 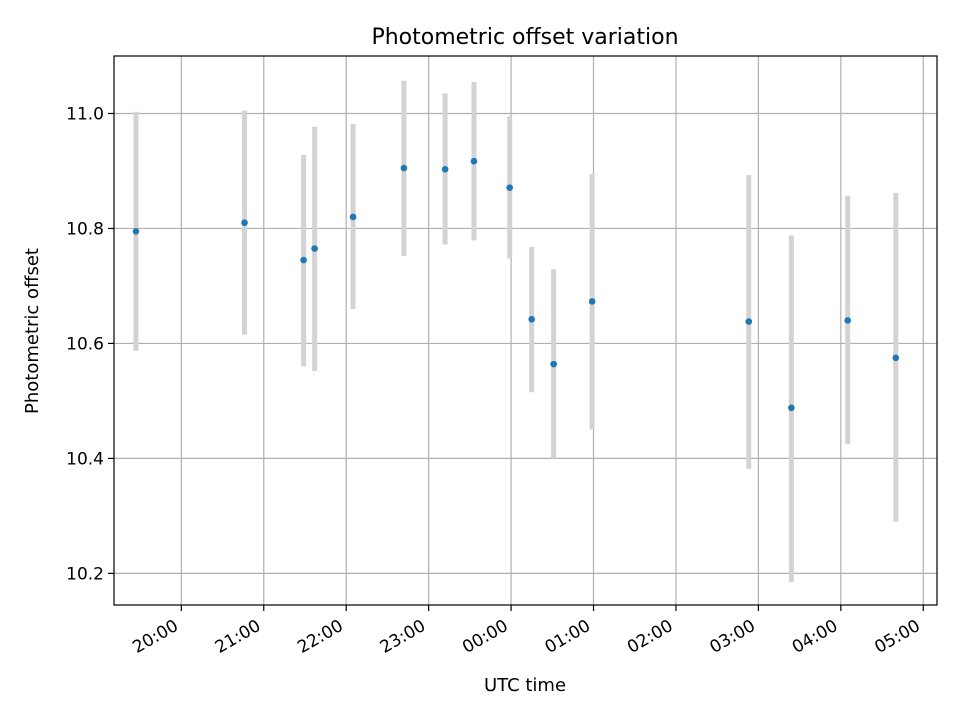 I want to click on y-tick-label: 10.8, so click(x=85, y=229).